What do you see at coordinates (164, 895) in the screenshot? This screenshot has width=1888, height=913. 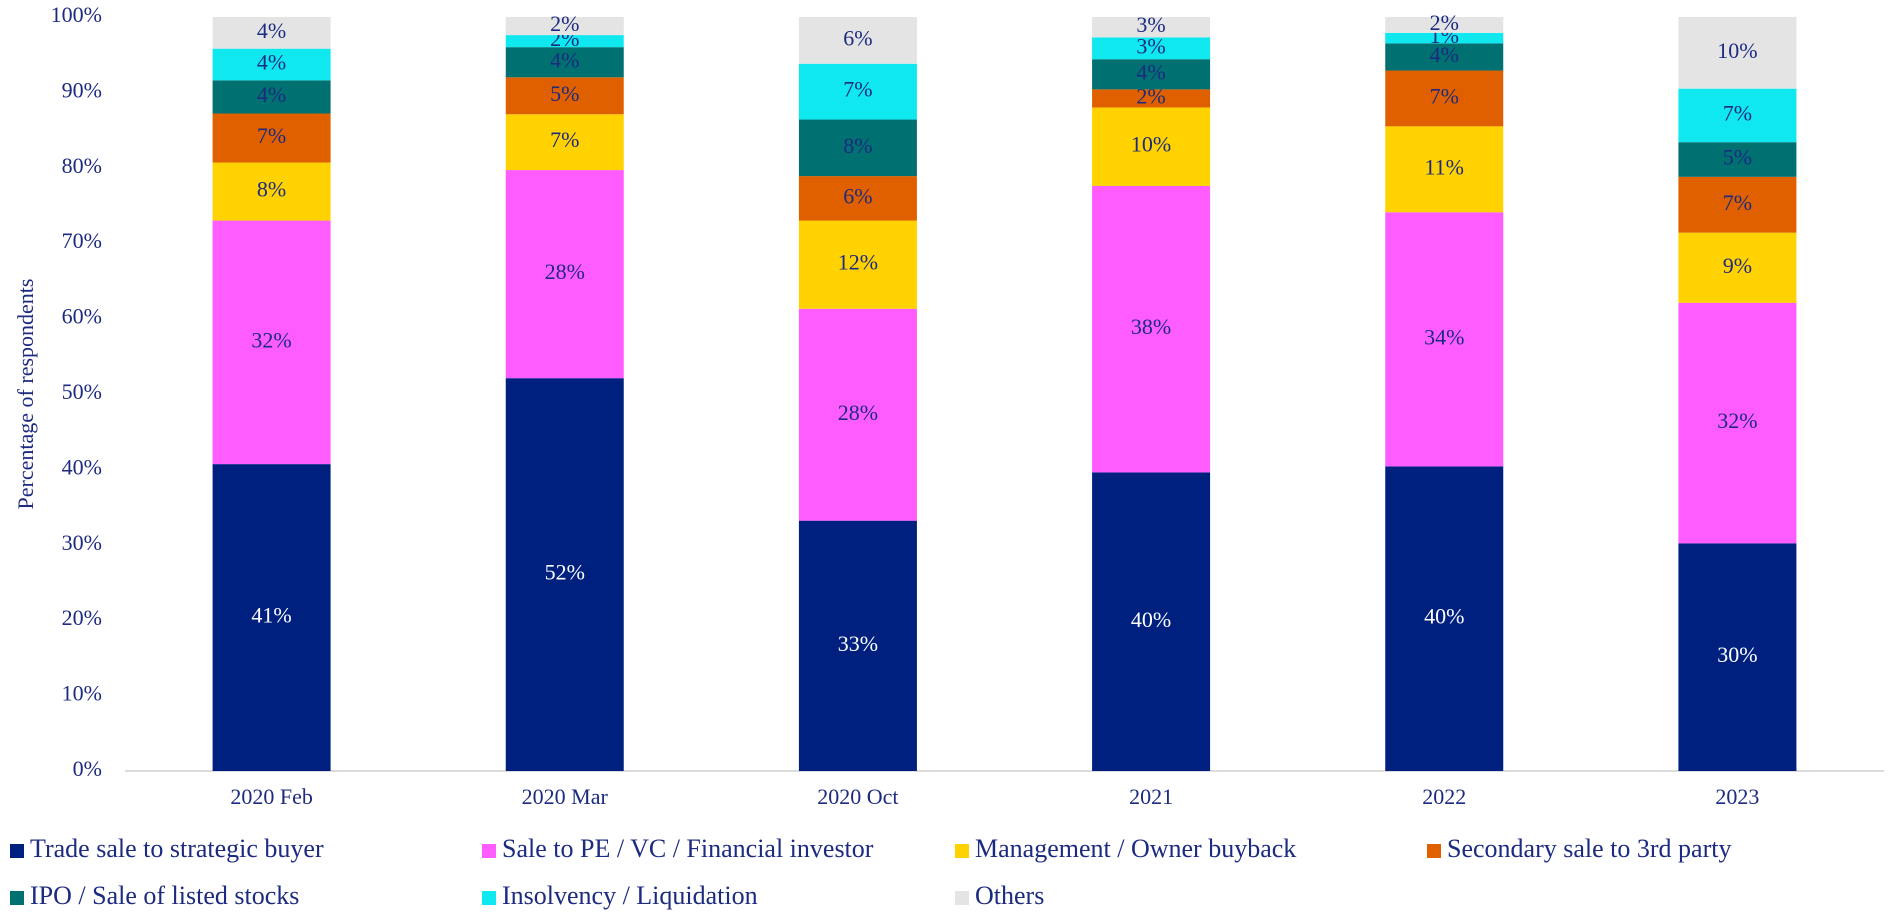 I see `legend-label: IPO / Sale of listed stocks` at bounding box center [164, 895].